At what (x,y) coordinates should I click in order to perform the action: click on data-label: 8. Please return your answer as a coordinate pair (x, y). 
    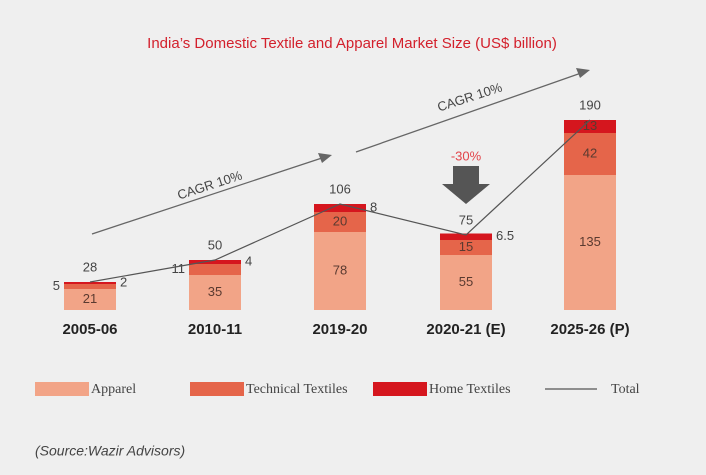
    Looking at the image, I should click on (373, 206).